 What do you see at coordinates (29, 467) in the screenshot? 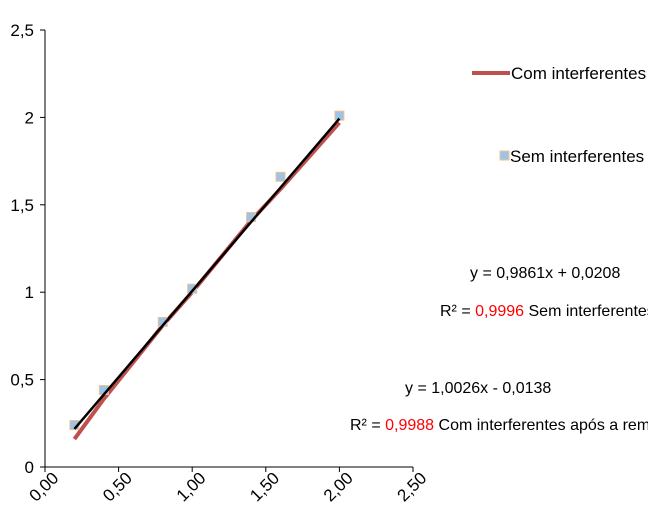
I see `y-tick-label: 0` at bounding box center [29, 467].